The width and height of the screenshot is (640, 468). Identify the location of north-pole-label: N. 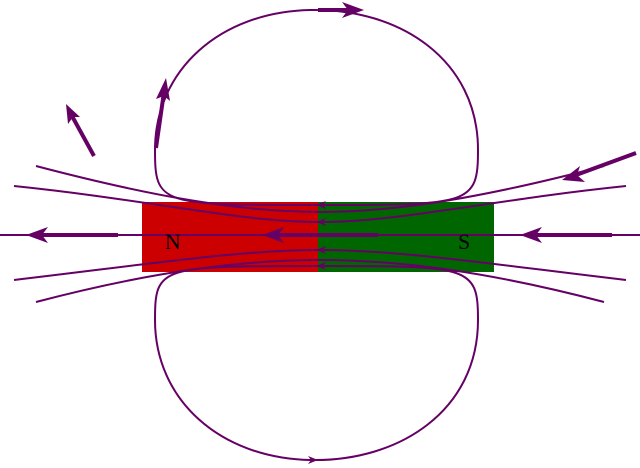
(173, 241).